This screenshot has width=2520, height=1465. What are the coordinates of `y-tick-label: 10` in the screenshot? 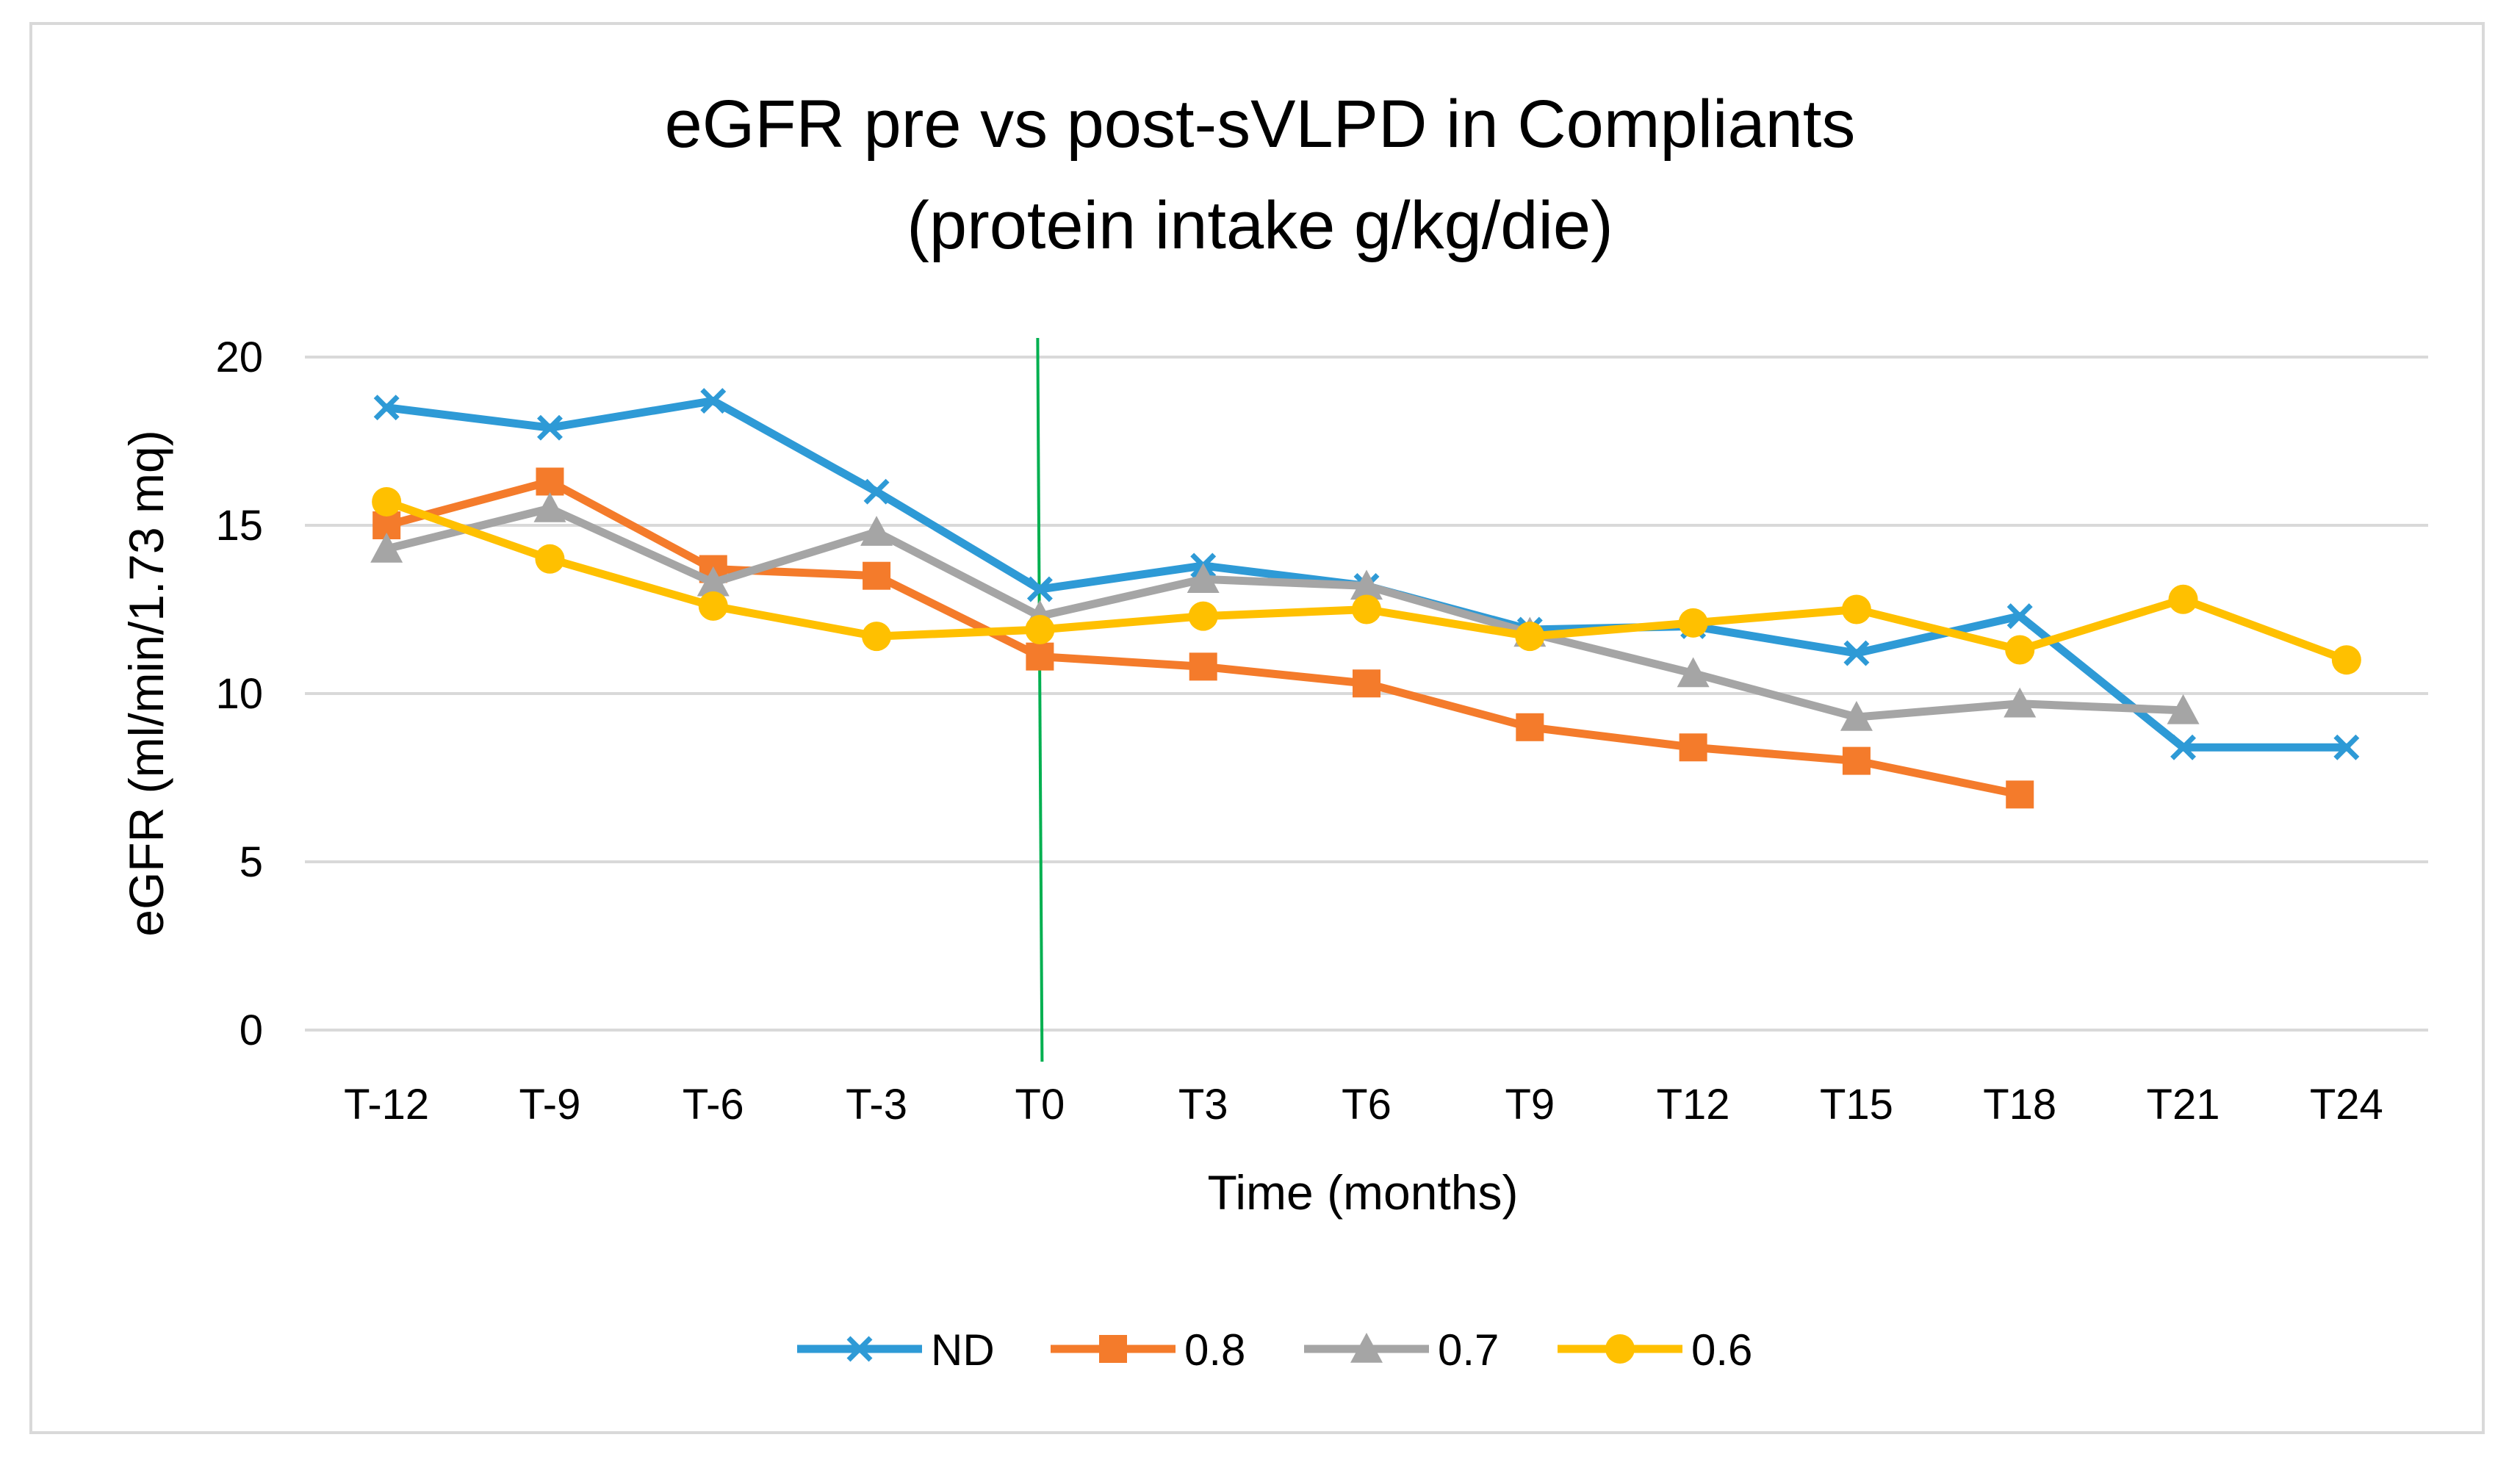 It's located at (239, 694).